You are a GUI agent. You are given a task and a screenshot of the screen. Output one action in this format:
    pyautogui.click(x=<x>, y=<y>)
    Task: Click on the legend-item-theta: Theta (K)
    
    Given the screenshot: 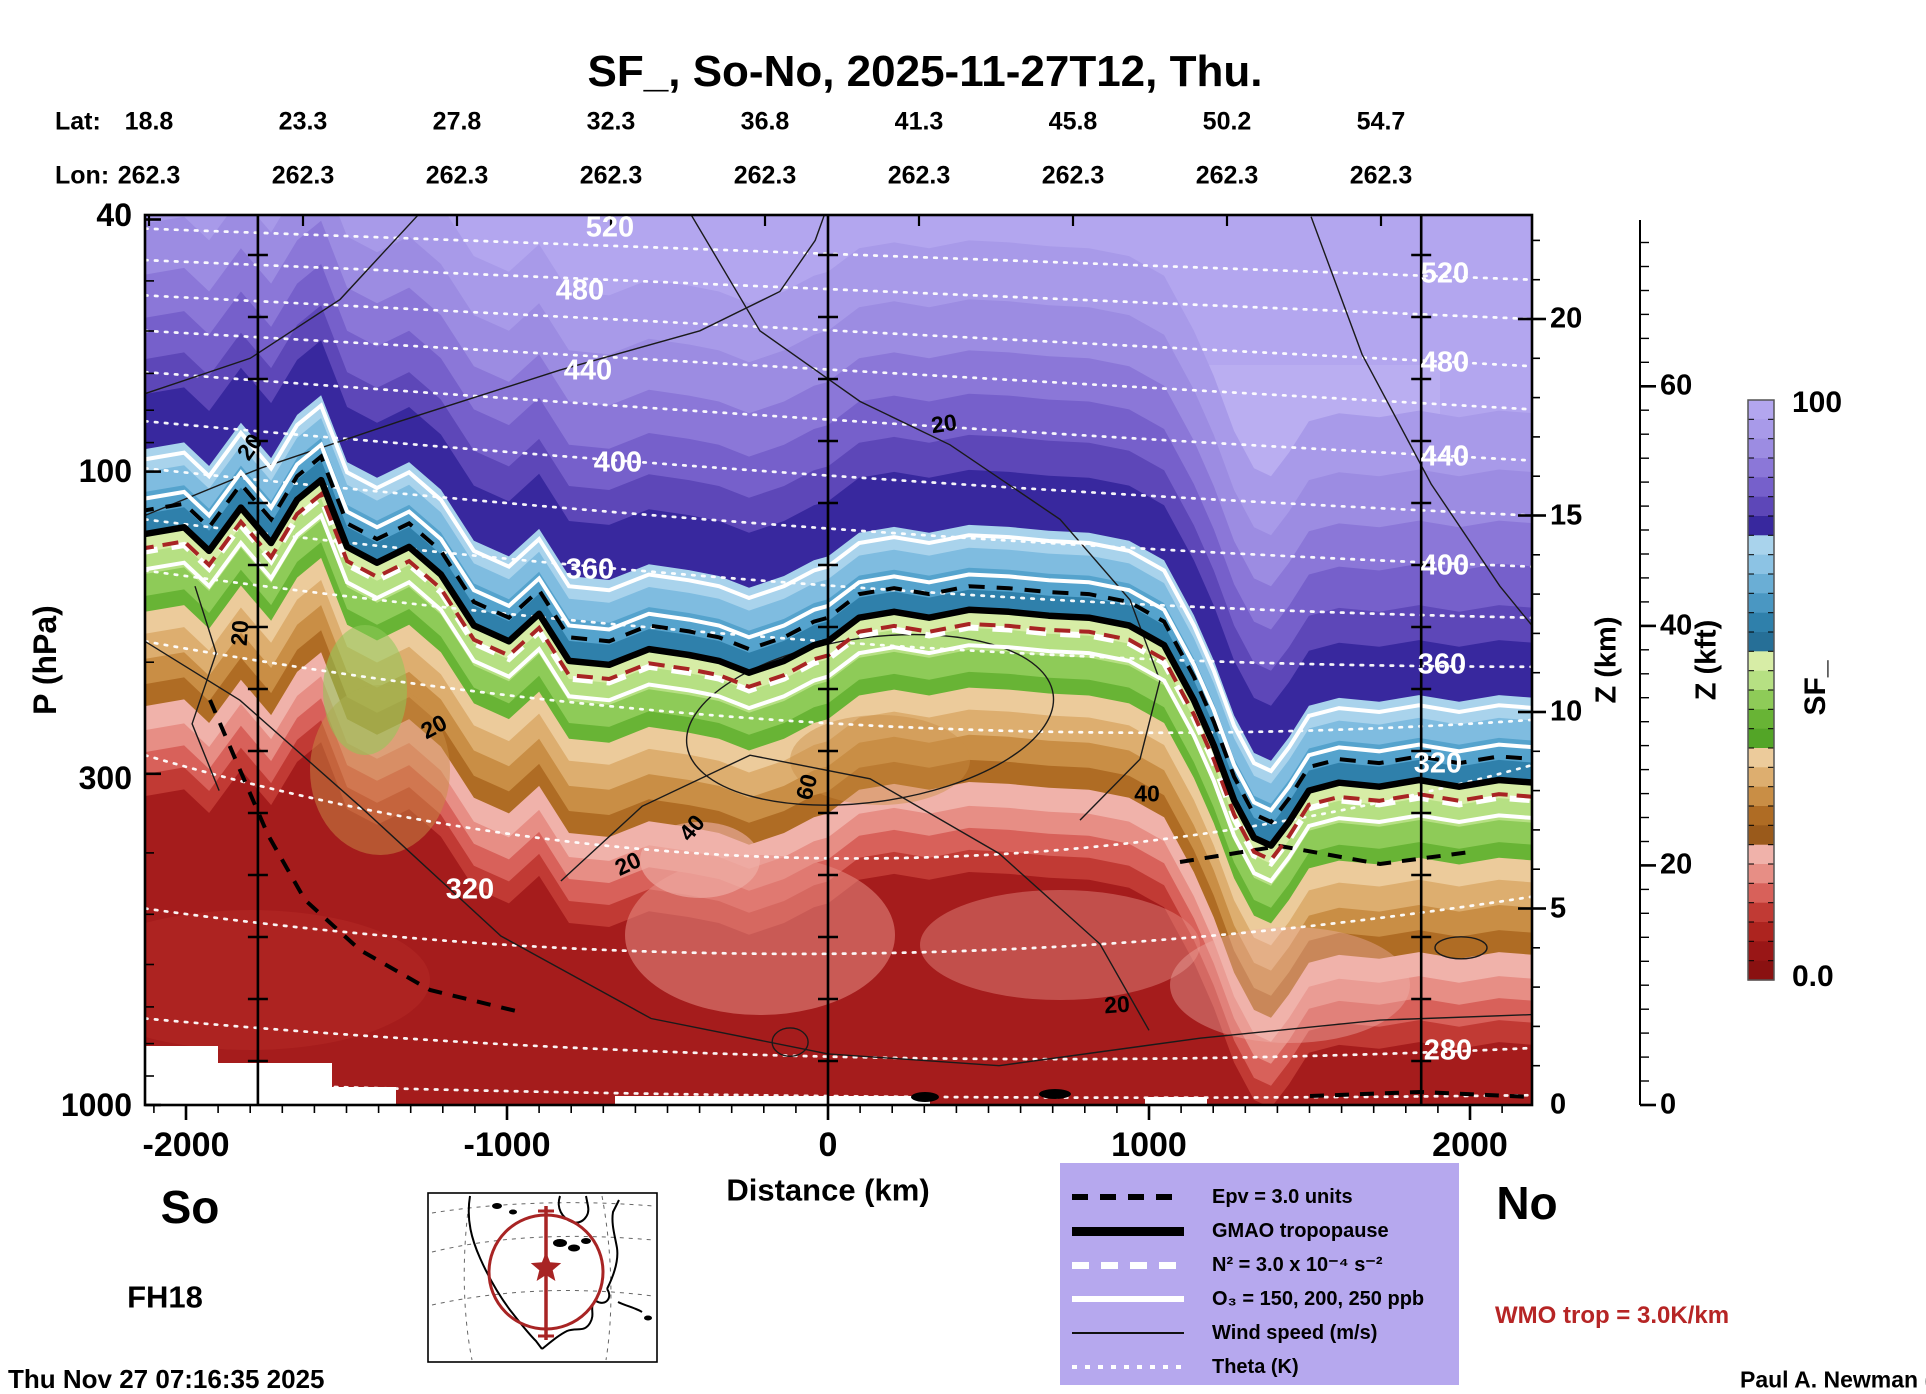 What is the action you would take?
    pyautogui.click(x=1255, y=1367)
    